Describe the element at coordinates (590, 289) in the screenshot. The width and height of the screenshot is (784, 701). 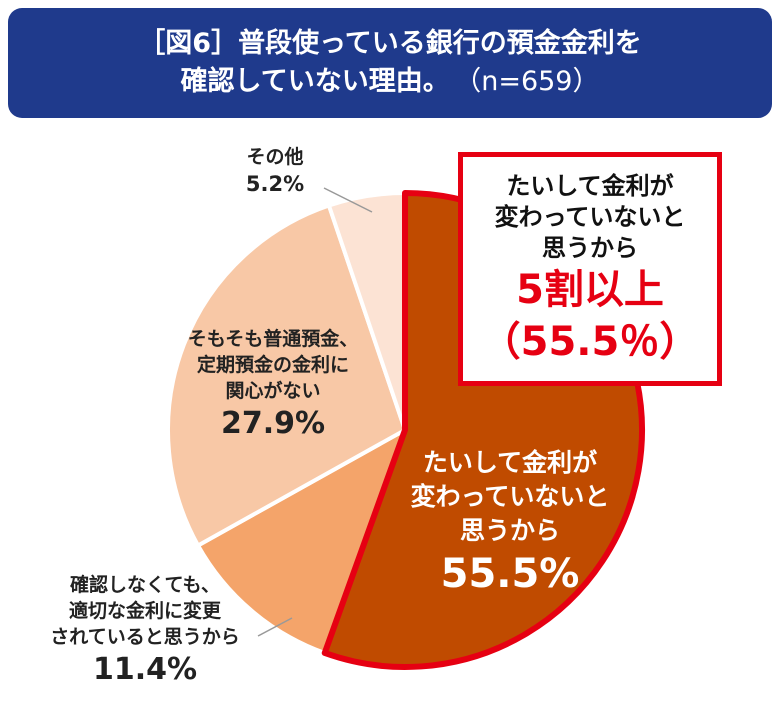
I see `callout-headline: 5割以上` at that location.